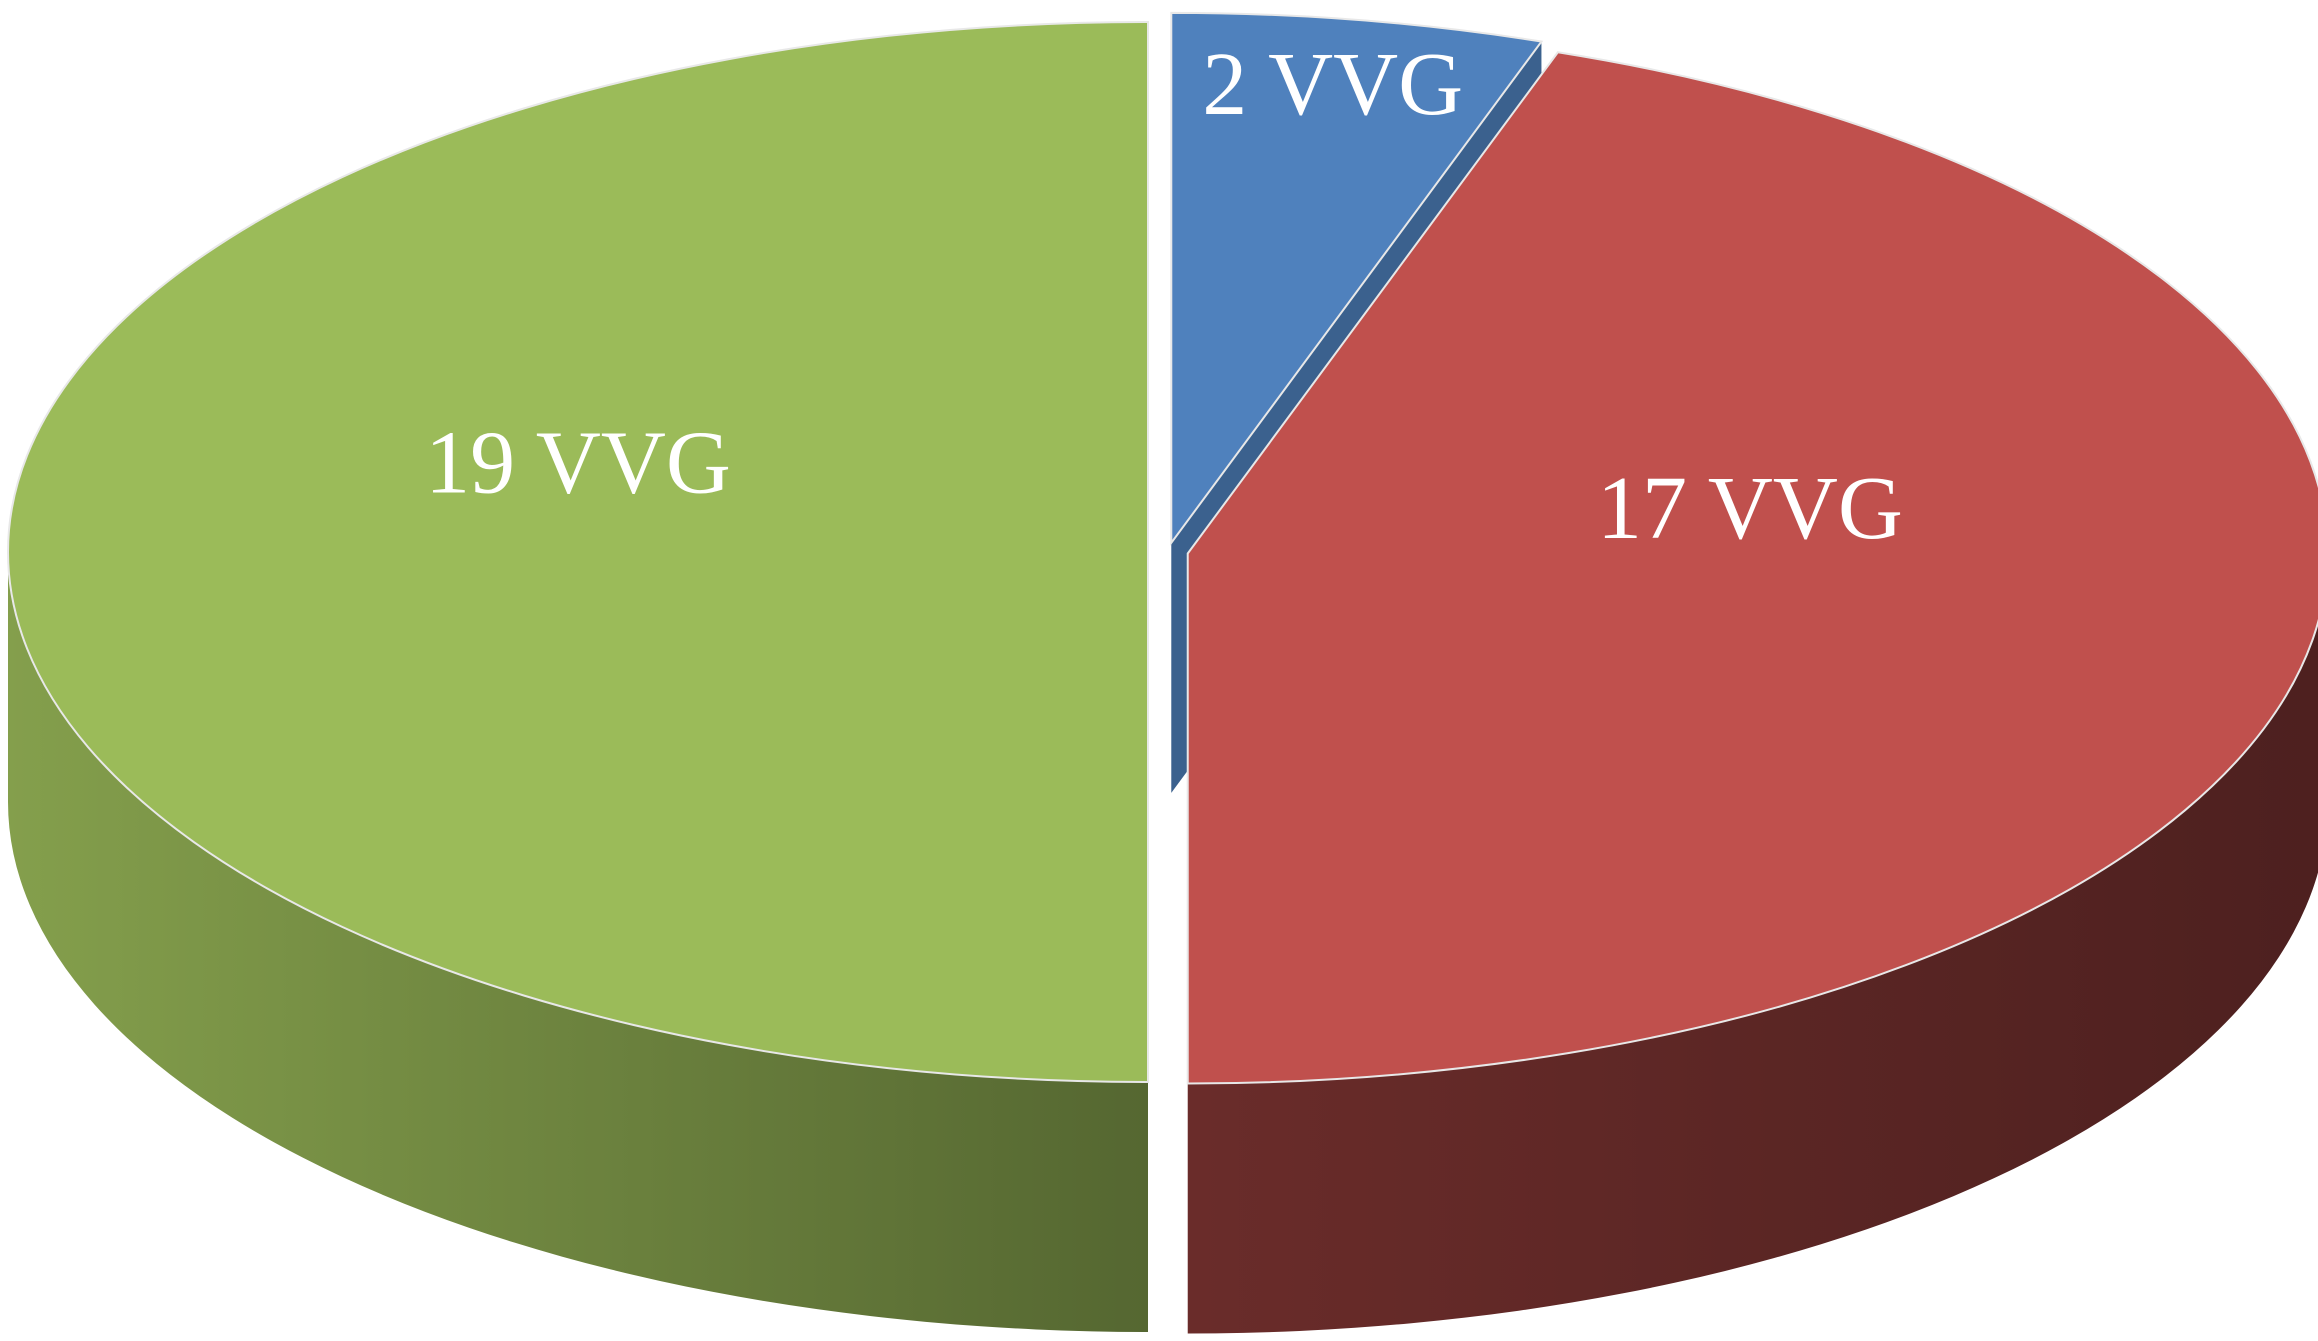 The height and width of the screenshot is (1341, 2318). What do you see at coordinates (1332, 84) in the screenshot?
I see `data-label: 2 VVG` at bounding box center [1332, 84].